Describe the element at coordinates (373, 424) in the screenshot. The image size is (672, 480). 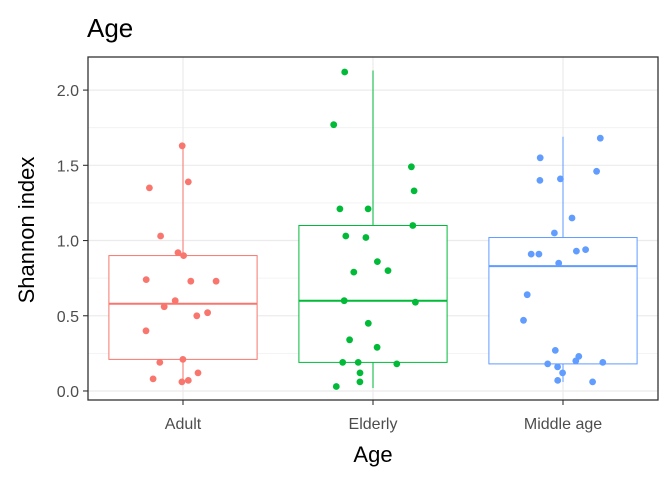
I see `x-tick-label: Elderly` at that location.